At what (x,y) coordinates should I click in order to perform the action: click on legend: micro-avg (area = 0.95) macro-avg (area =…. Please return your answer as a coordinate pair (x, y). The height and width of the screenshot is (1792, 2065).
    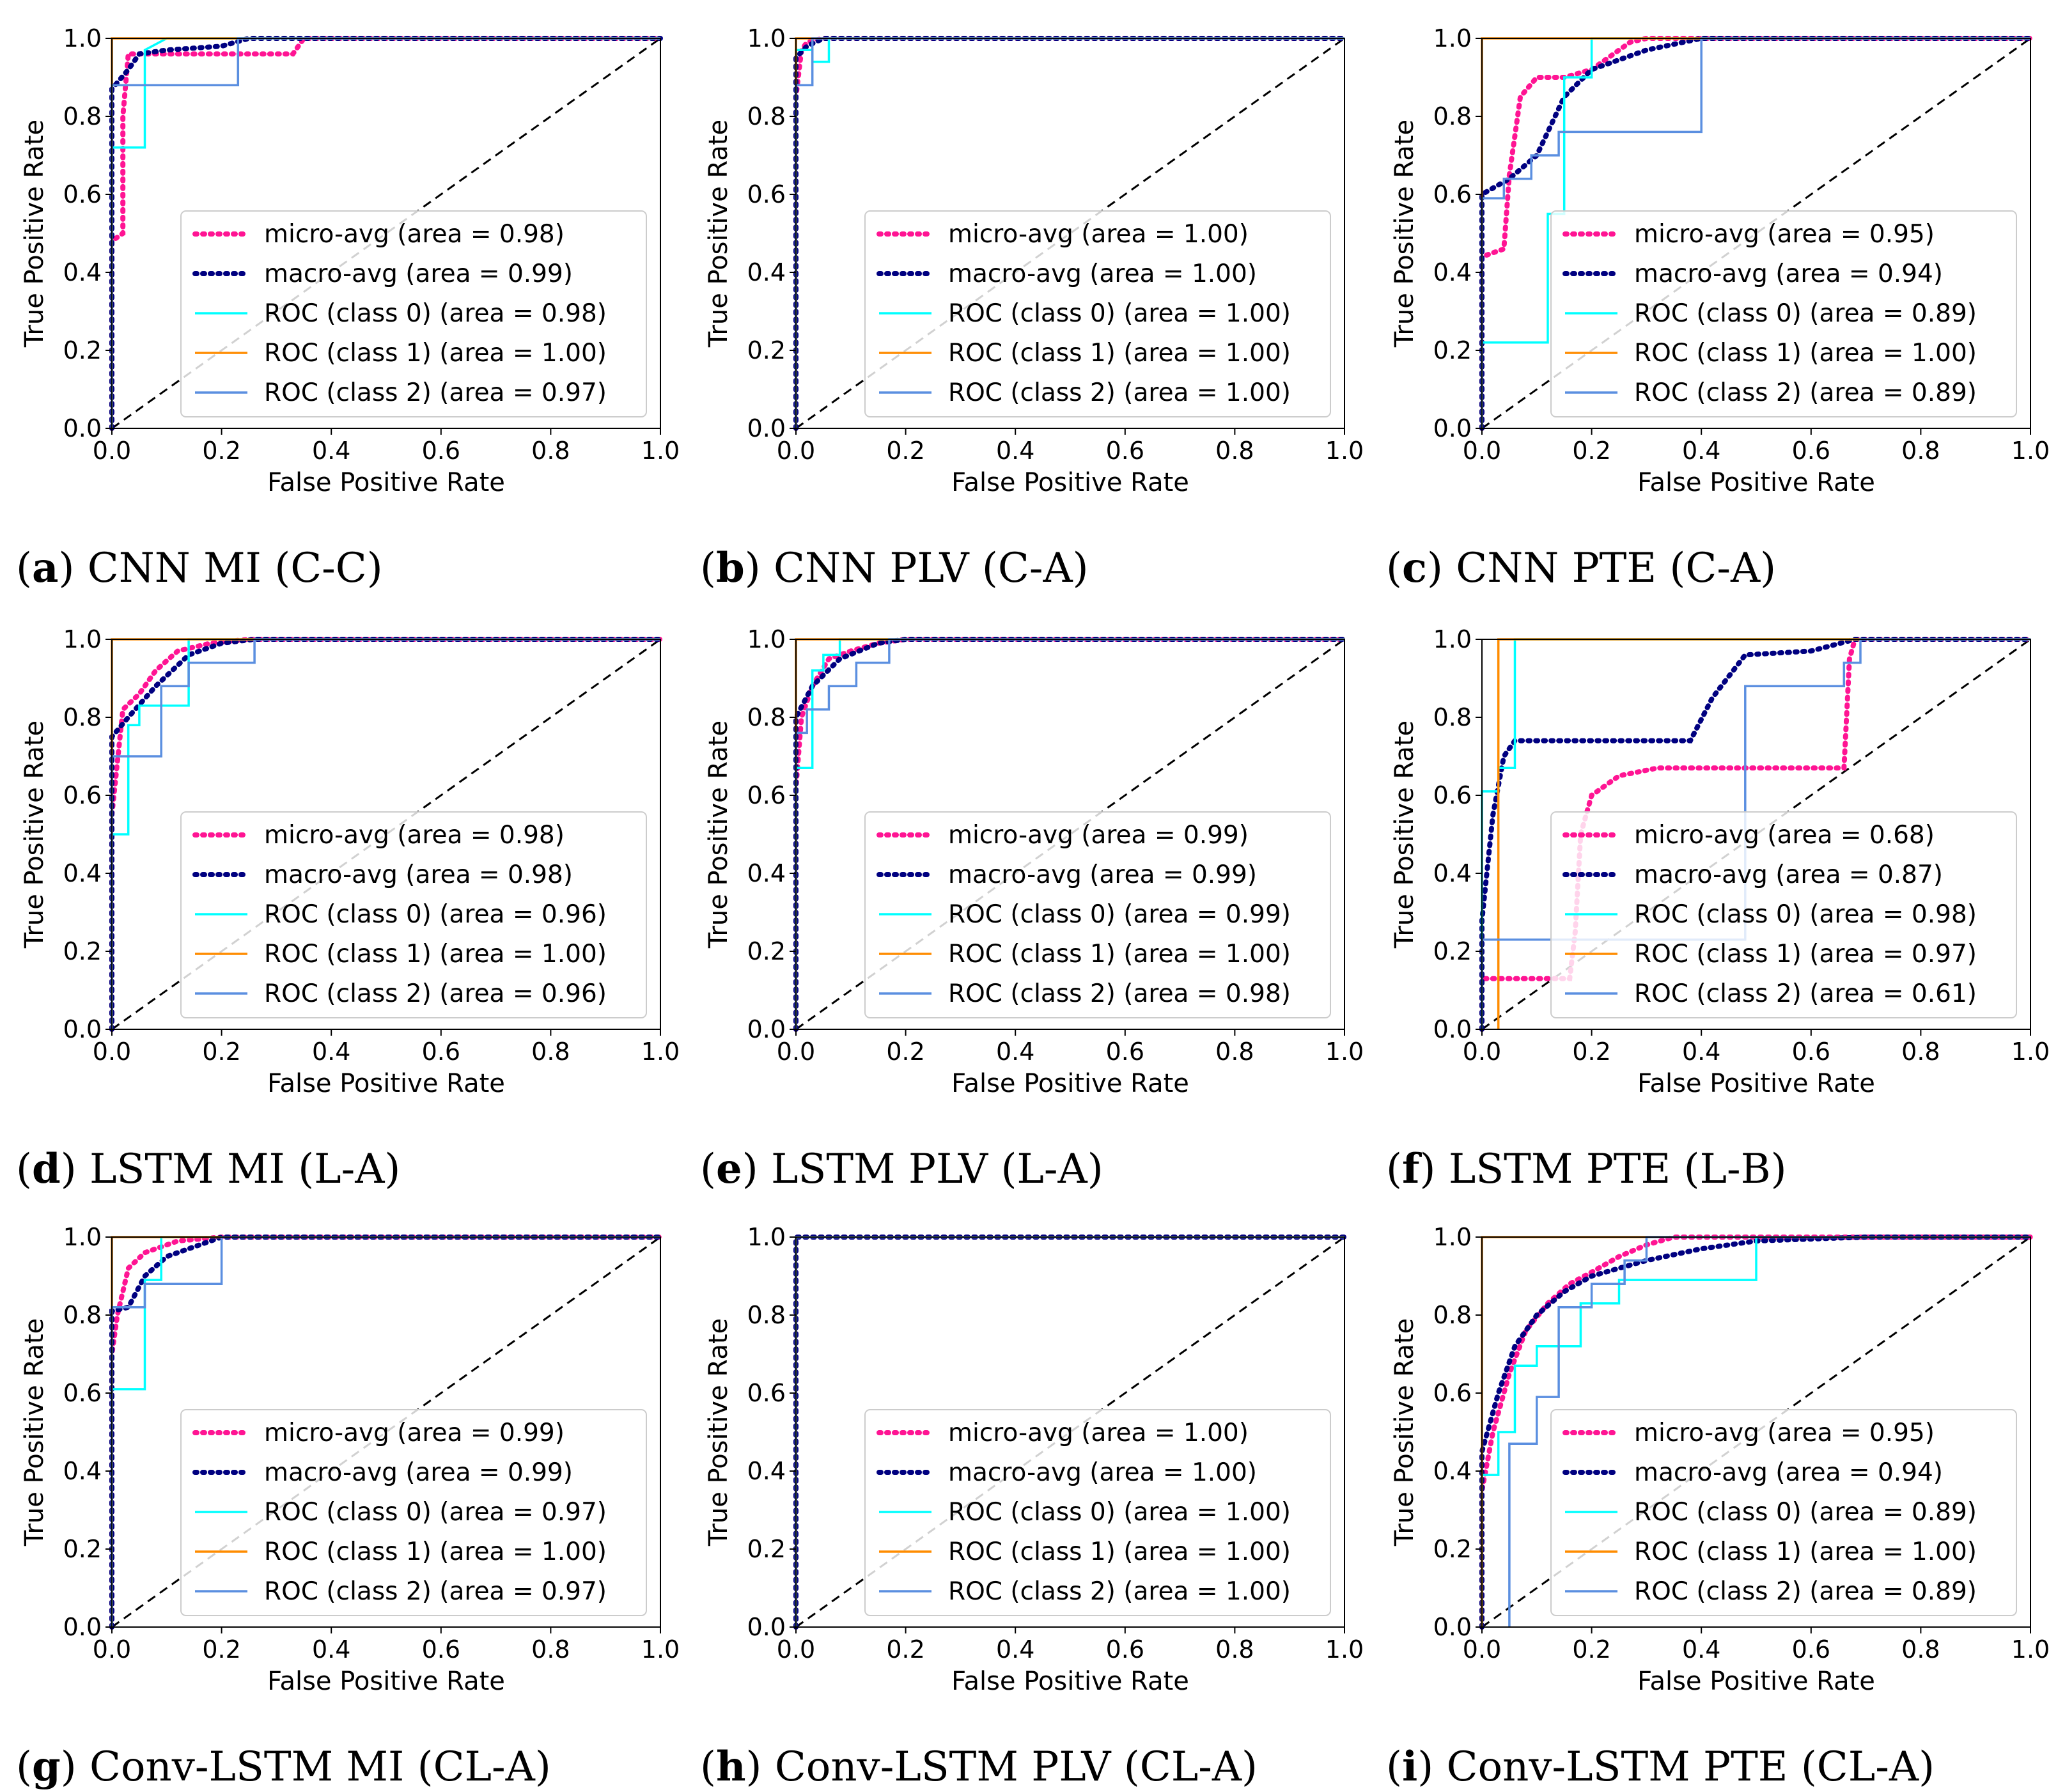
    Looking at the image, I should click on (1783, 313).